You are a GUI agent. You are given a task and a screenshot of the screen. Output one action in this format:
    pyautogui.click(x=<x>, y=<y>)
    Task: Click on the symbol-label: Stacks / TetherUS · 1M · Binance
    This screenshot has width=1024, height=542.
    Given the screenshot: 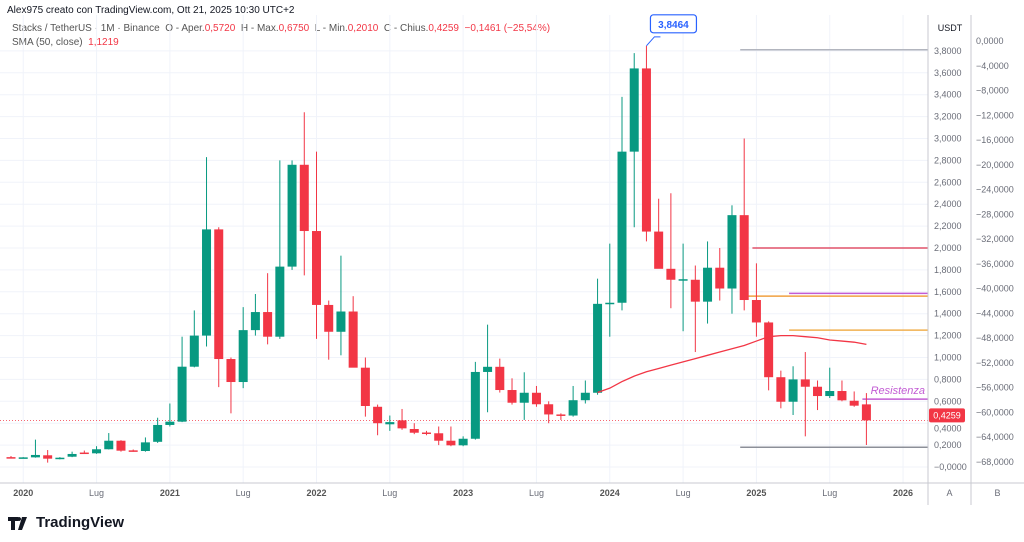 What is the action you would take?
    pyautogui.click(x=86, y=28)
    